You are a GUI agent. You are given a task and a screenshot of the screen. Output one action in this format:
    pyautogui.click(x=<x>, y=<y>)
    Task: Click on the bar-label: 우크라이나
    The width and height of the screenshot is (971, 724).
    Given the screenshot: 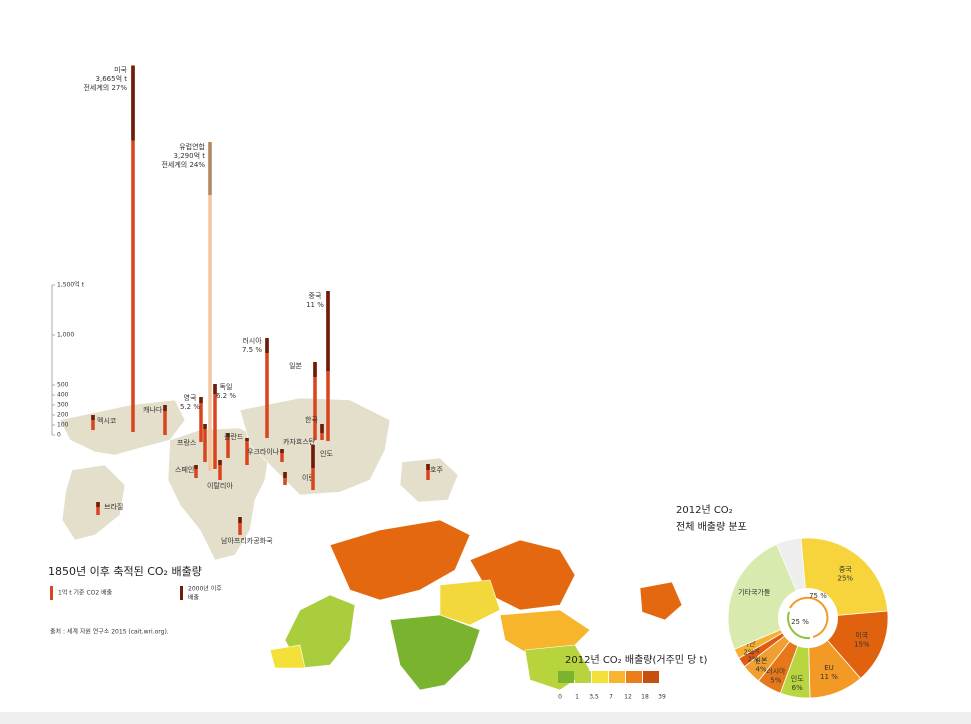 What is the action you would take?
    pyautogui.click(x=263, y=451)
    